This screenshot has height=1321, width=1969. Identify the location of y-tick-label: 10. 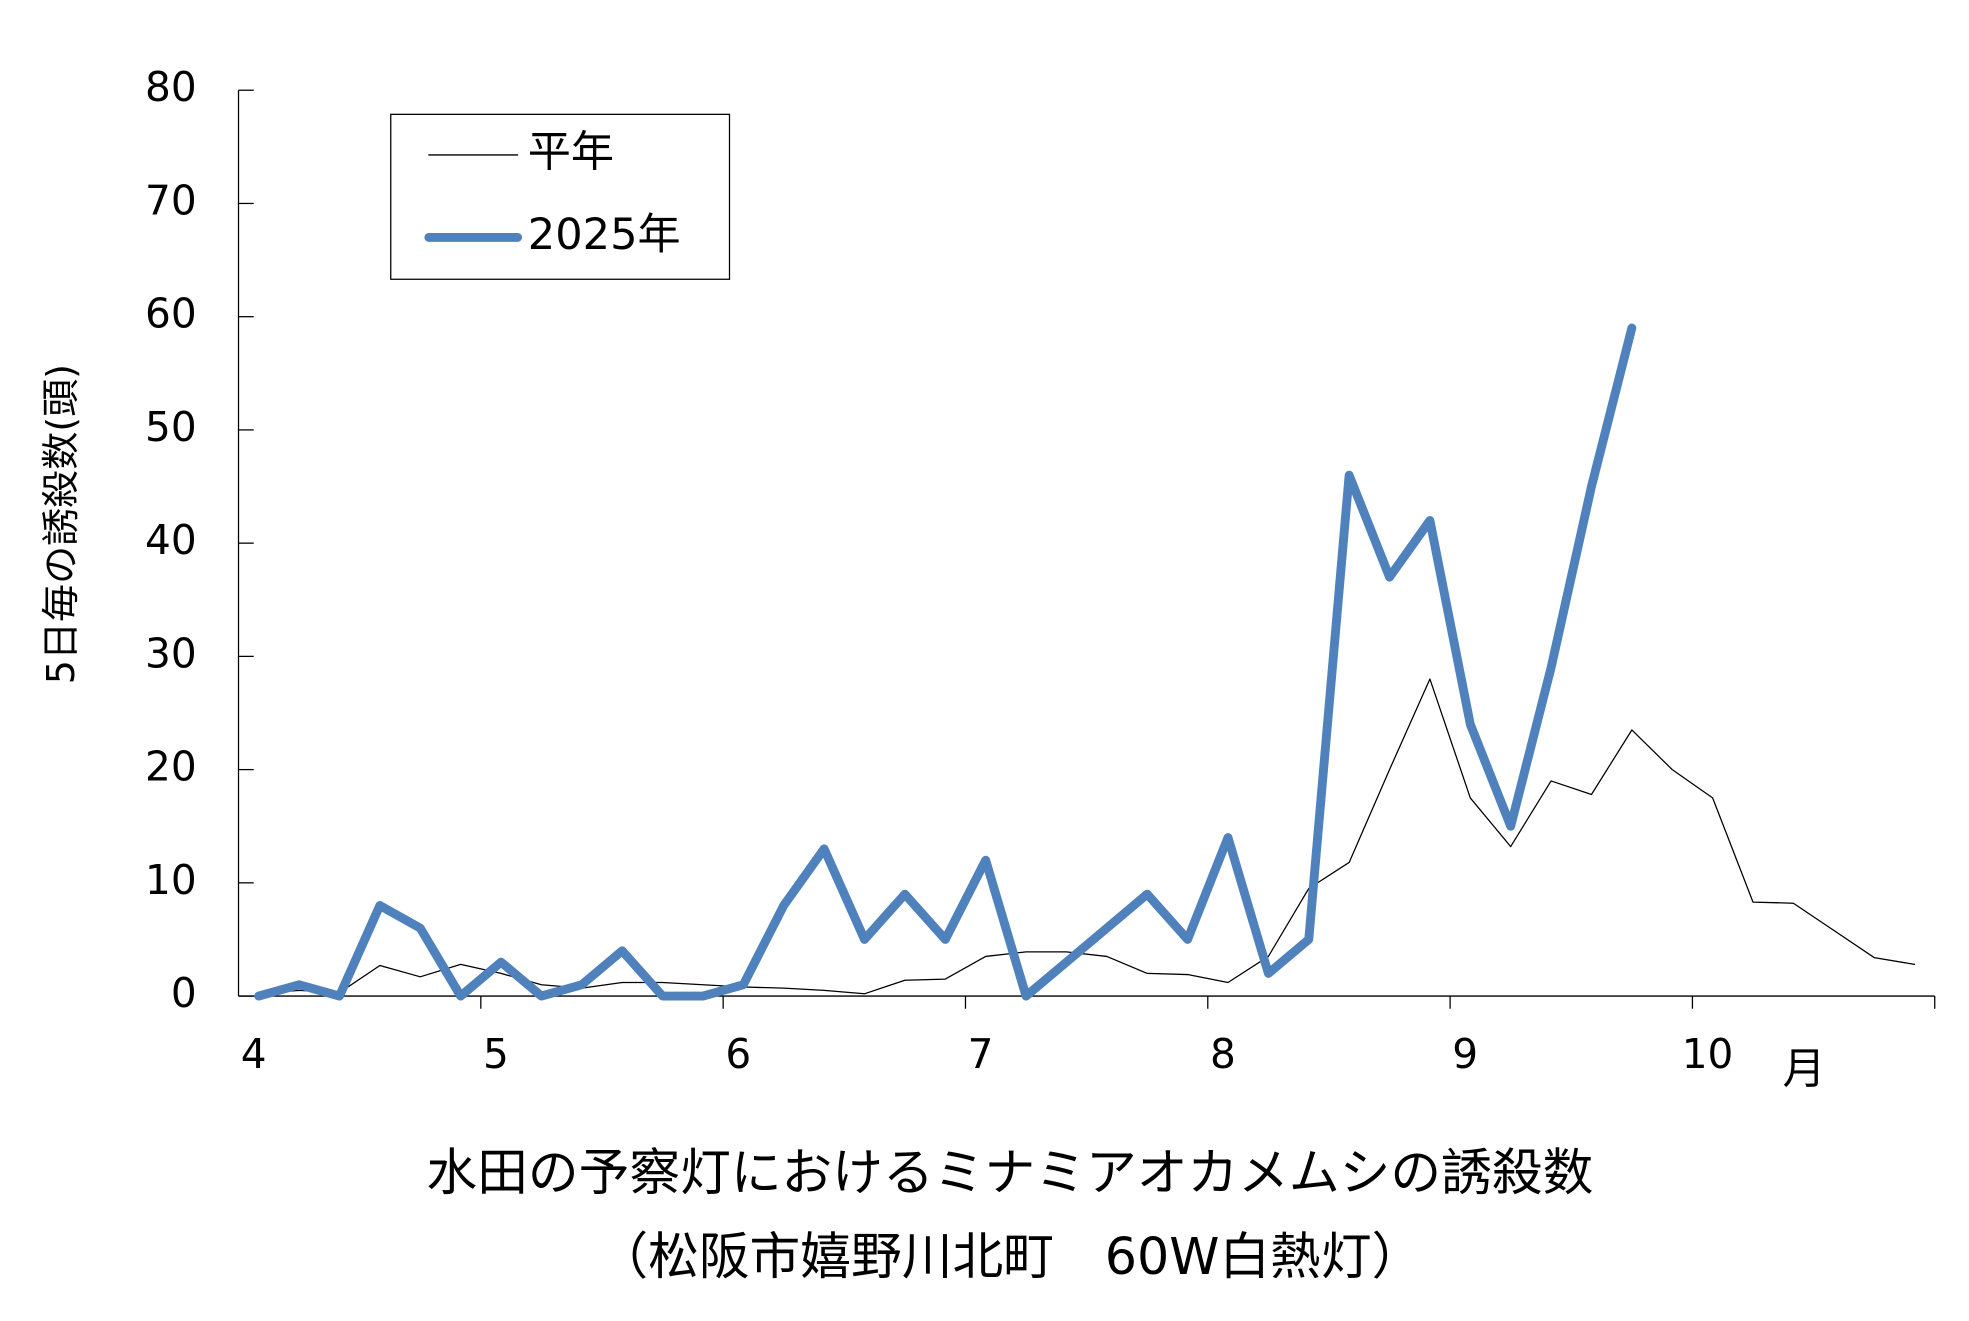
(171, 880).